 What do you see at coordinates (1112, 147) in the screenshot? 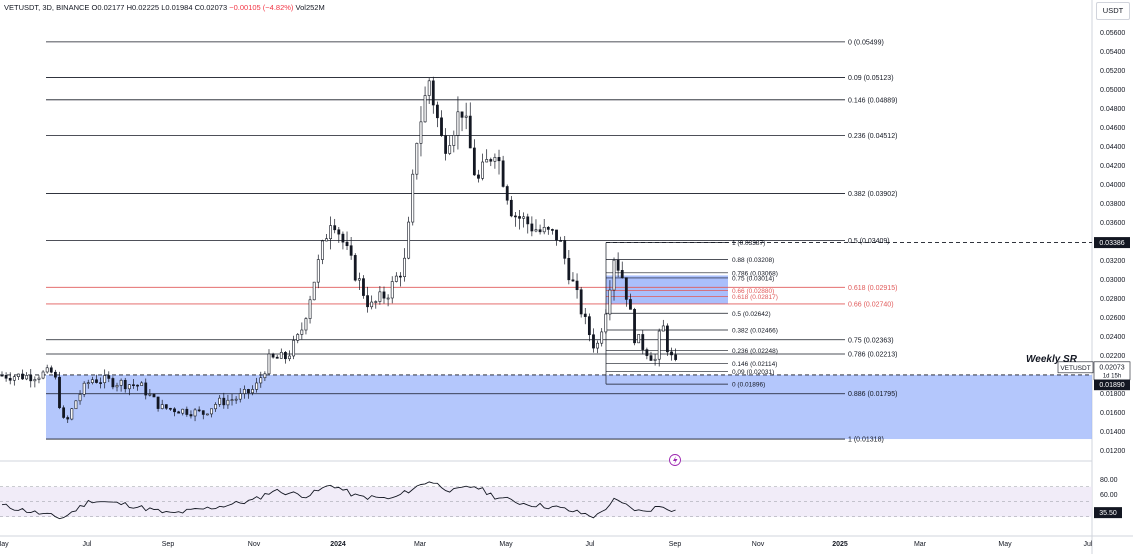
I see `price-tick-label: 0.04400` at bounding box center [1112, 147].